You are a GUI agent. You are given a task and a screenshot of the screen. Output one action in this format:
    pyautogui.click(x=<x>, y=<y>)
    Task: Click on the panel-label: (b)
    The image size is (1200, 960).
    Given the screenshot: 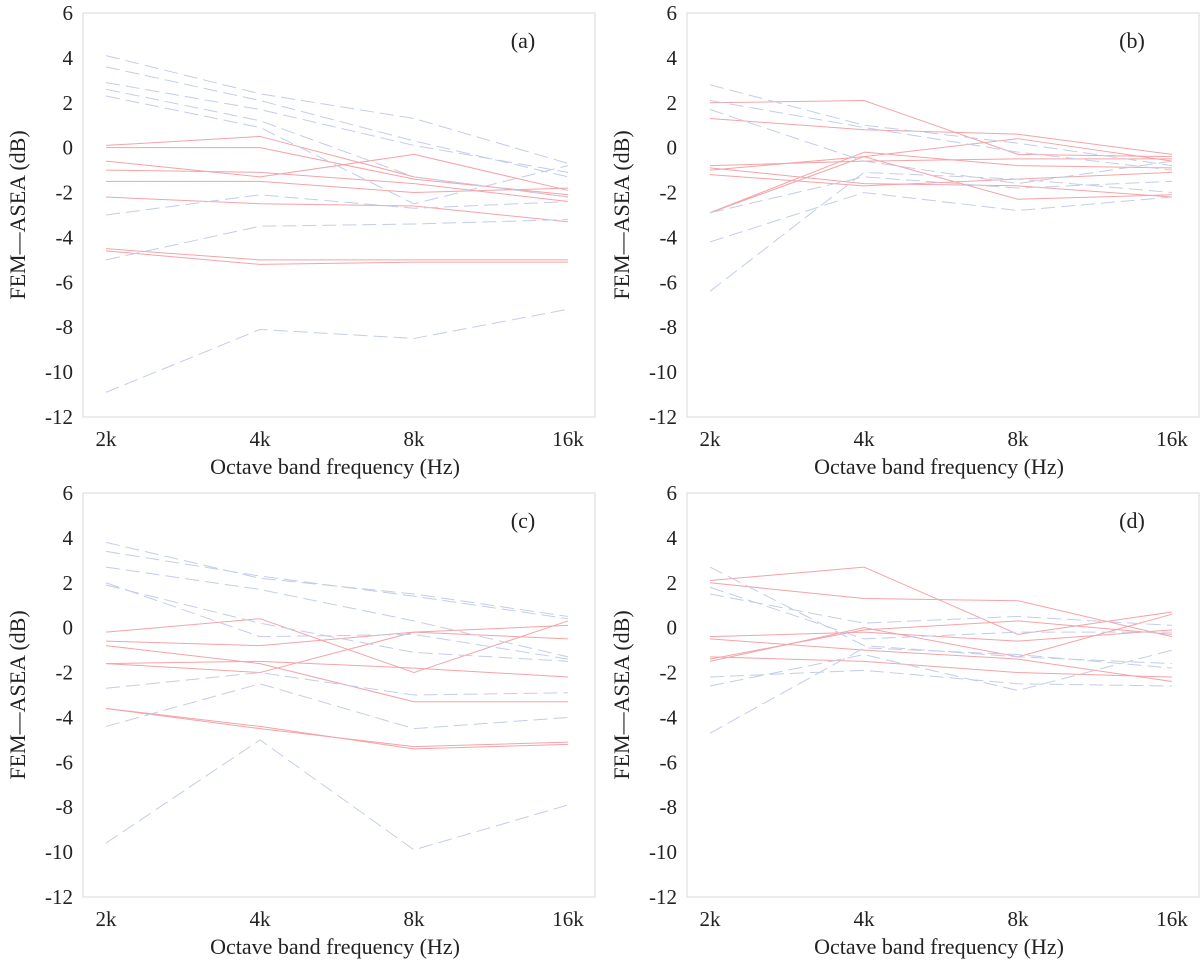 What is the action you would take?
    pyautogui.click(x=1132, y=40)
    